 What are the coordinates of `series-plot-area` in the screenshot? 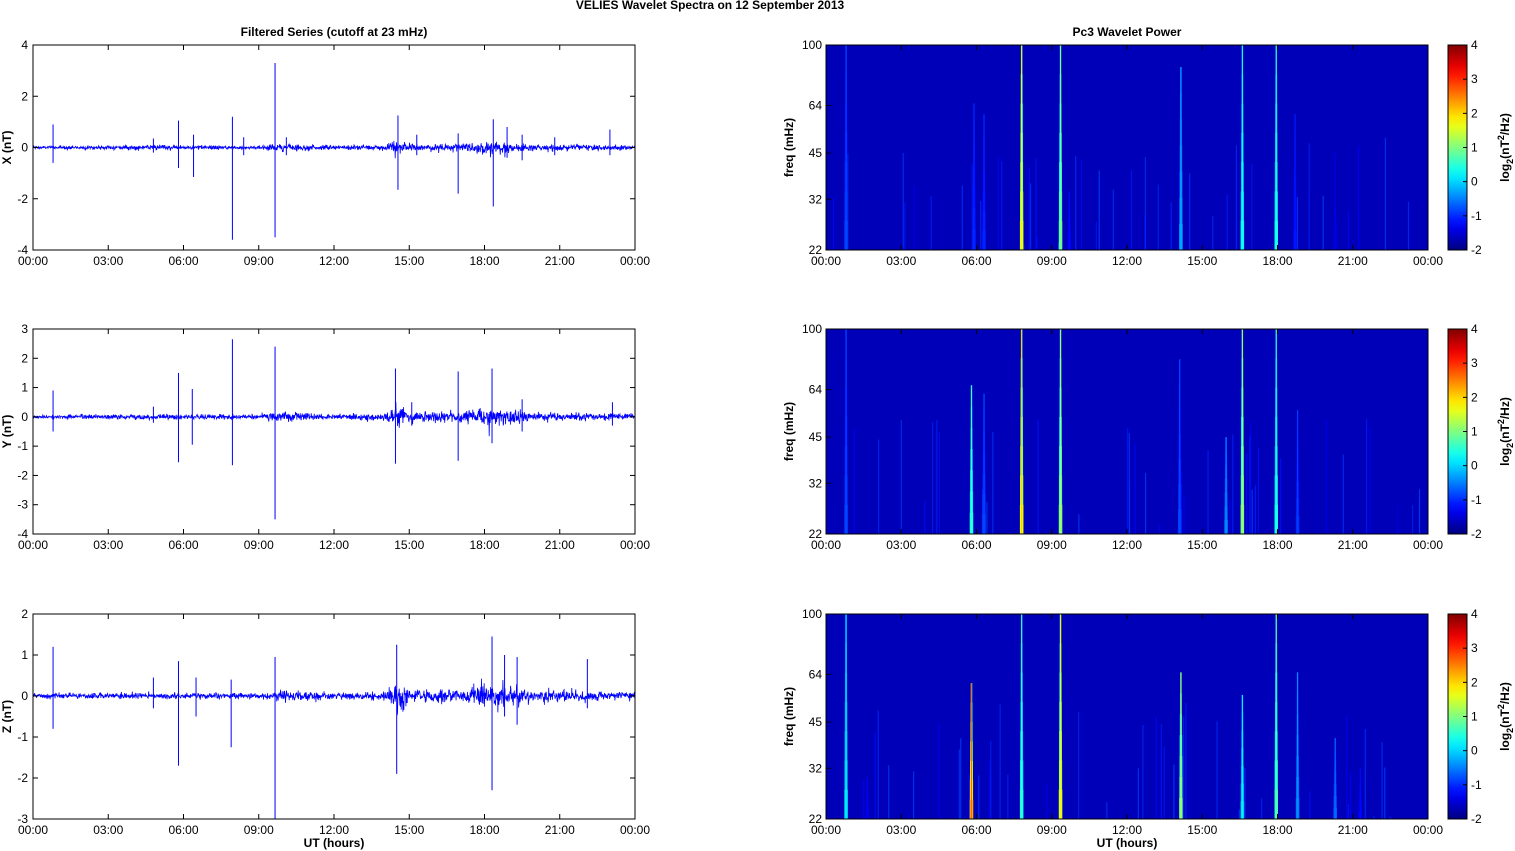 It's located at (334, 716).